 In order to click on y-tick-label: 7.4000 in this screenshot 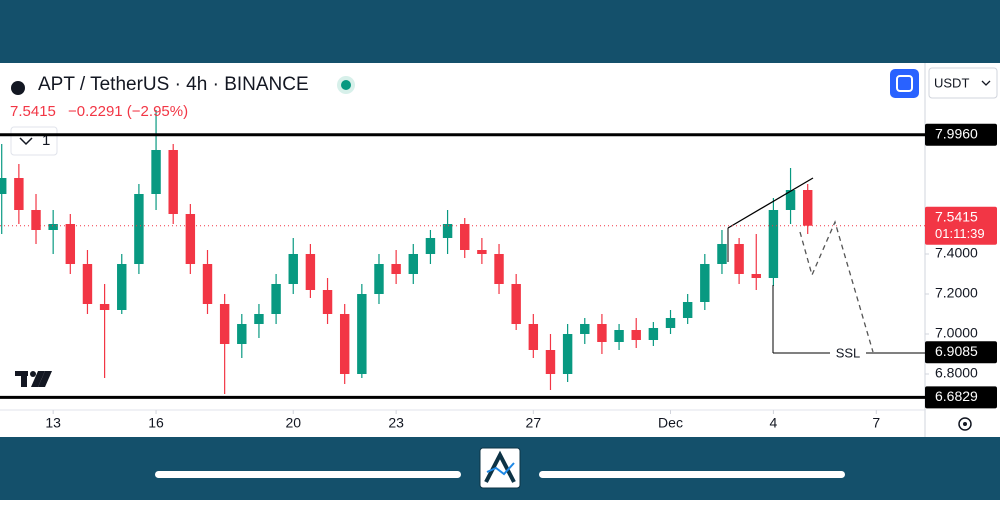, I will do `click(956, 253)`.